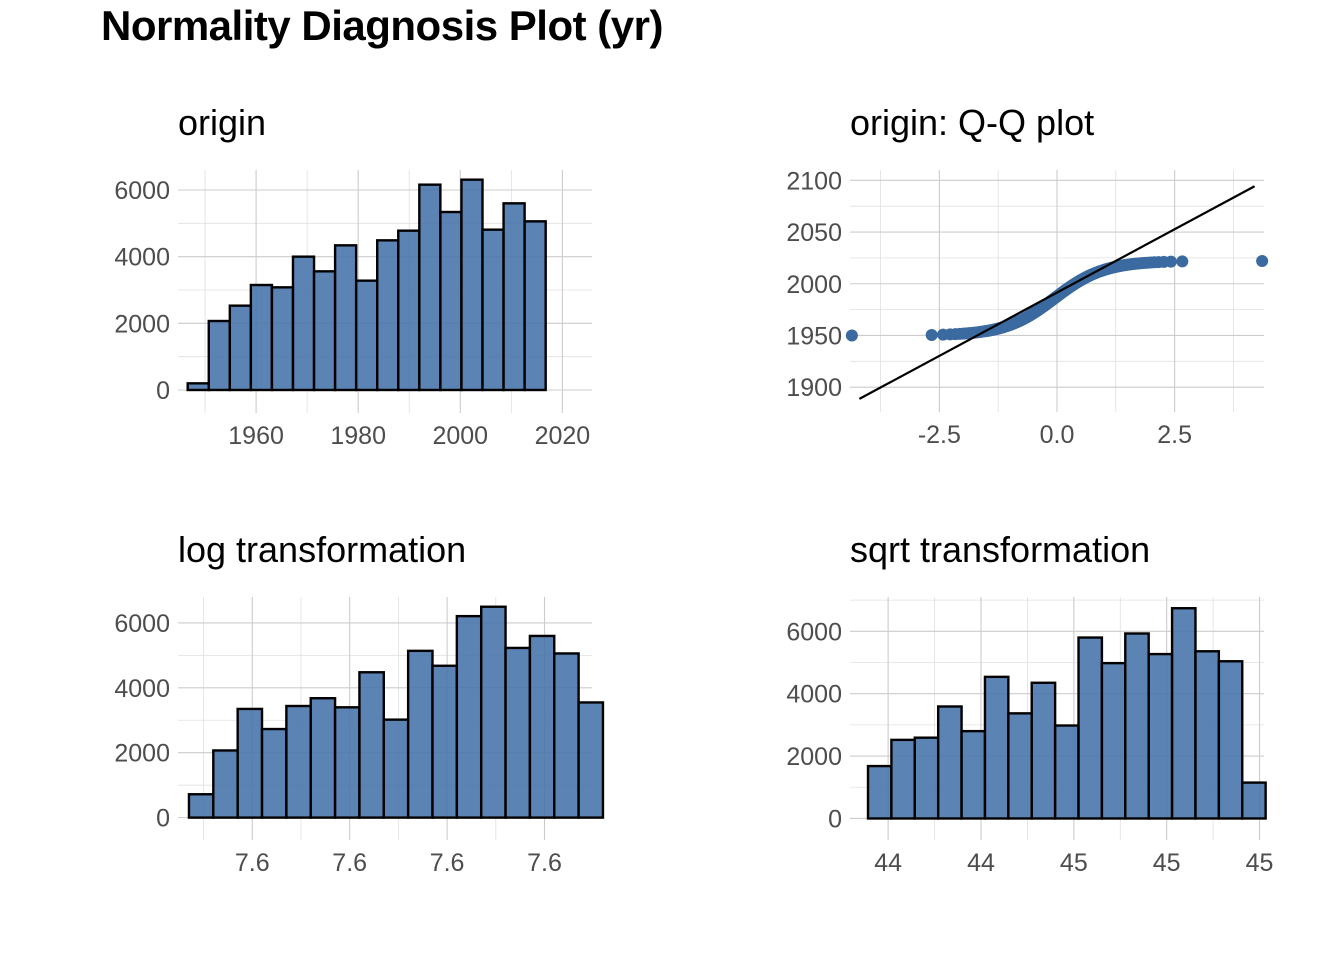 The image size is (1344, 960). I want to click on x-tick-label: 2000, so click(460, 436).